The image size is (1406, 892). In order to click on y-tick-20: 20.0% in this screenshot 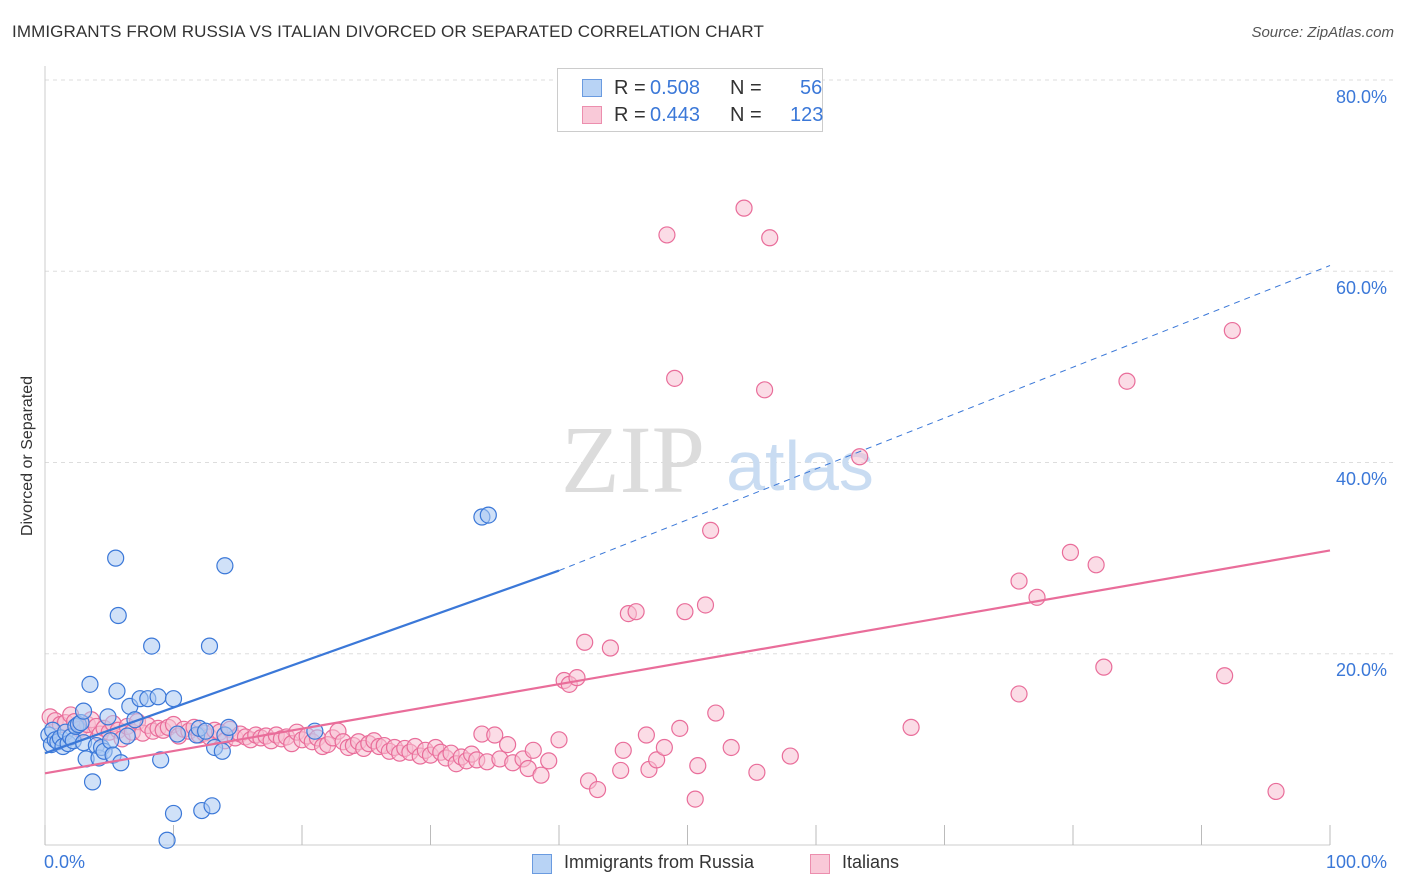, I will do `click(1362, 670)`.